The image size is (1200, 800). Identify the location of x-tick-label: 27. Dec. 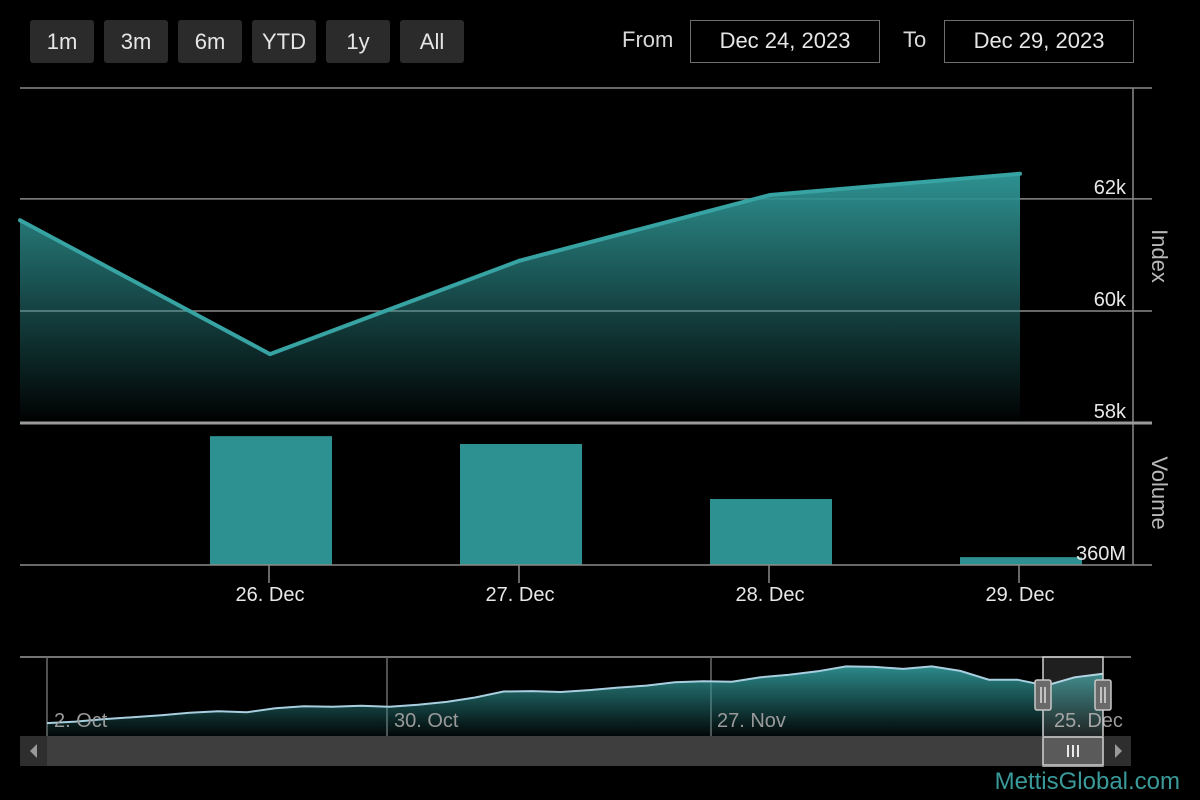
(520, 595).